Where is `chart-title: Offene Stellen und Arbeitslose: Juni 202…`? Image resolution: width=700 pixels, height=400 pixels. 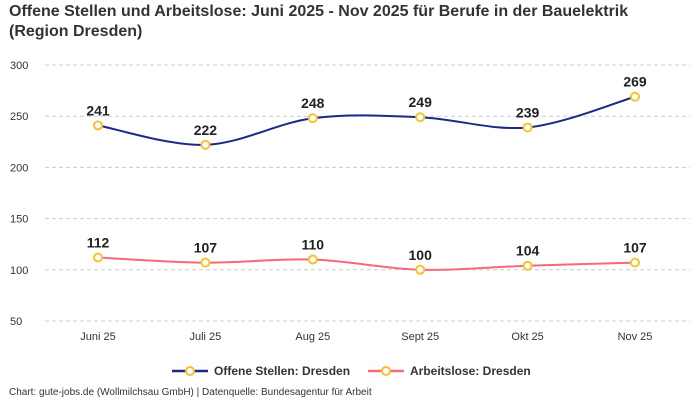
chart-title: Offene Stellen und Arbeitslose: Juni 202… is located at coordinates (319, 21).